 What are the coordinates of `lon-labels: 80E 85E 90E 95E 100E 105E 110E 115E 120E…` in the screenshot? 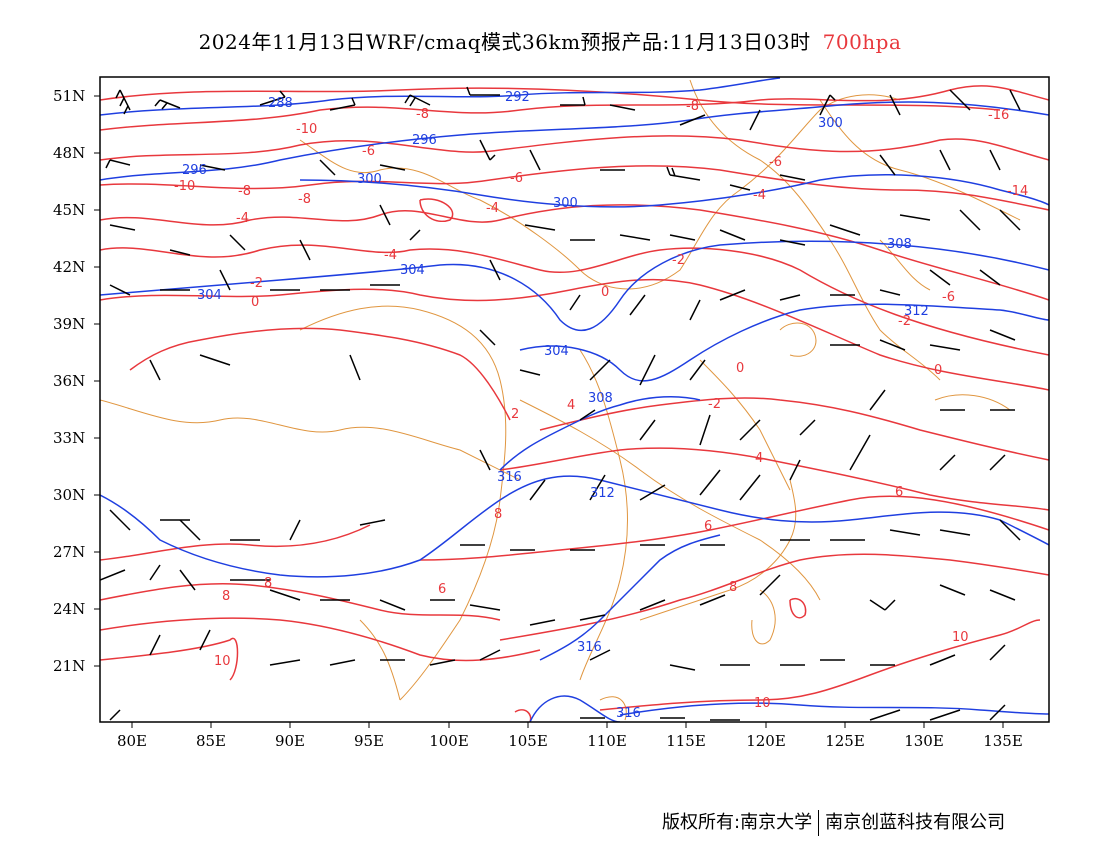 It's located at (570, 741).